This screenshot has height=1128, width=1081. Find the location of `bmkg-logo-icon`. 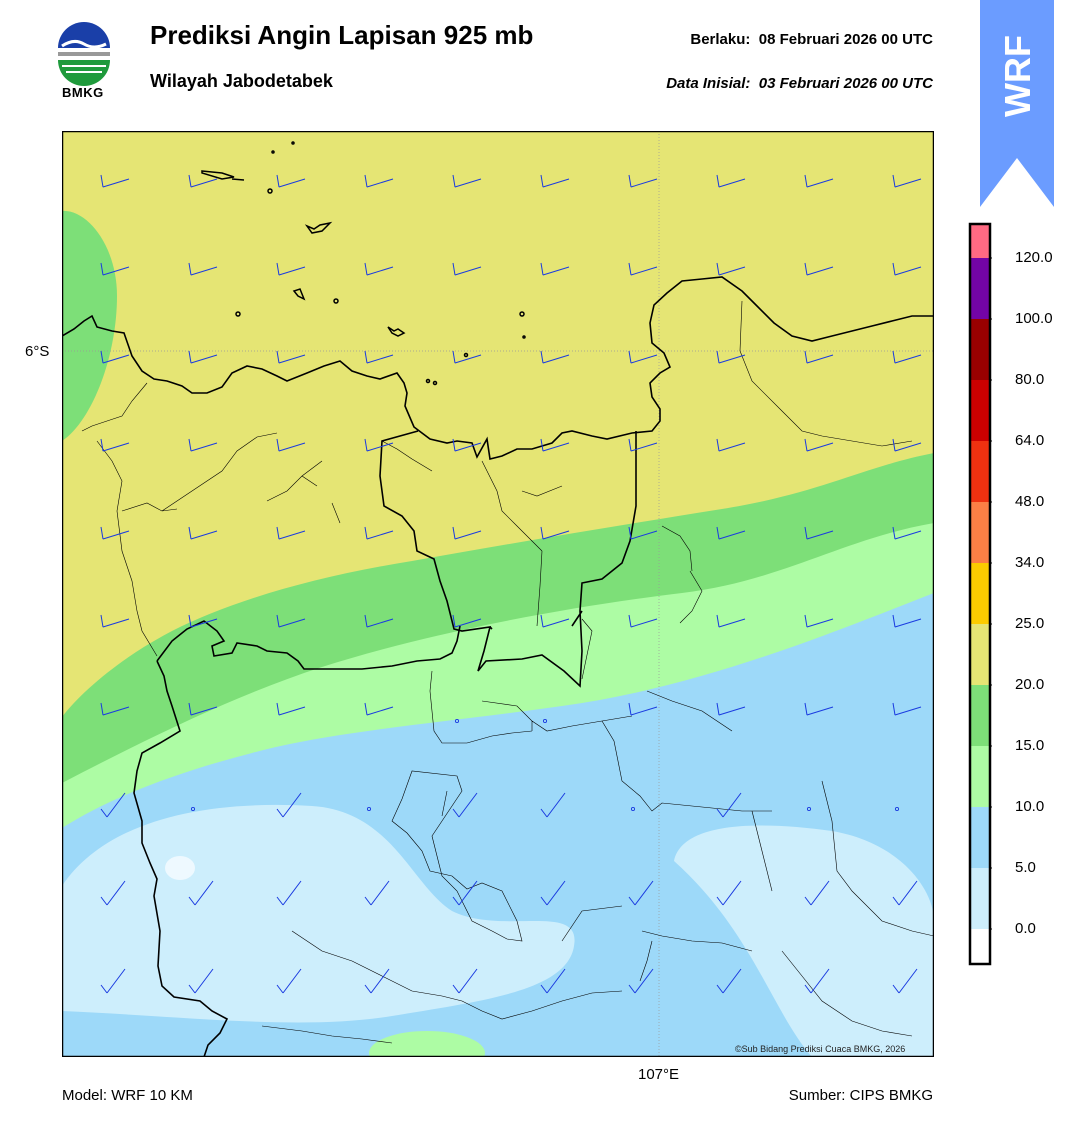

bmkg-logo-icon is located at coordinates (84, 54).